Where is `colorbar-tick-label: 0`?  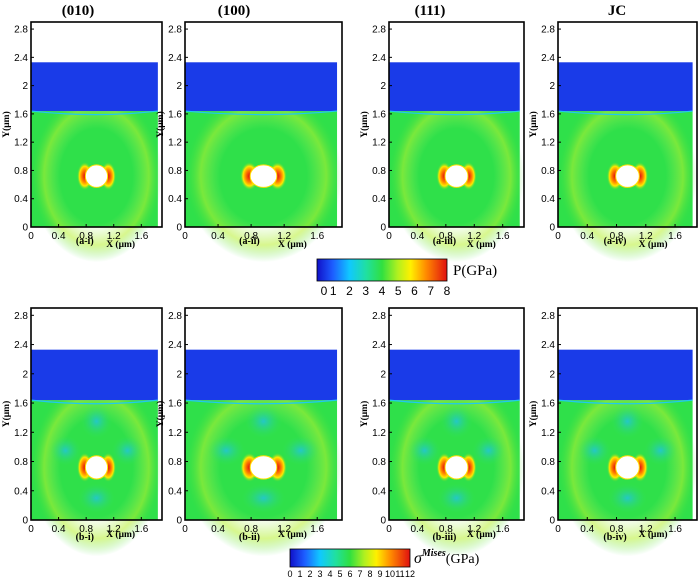
colorbar-tick-label: 0 is located at coordinates (324, 291).